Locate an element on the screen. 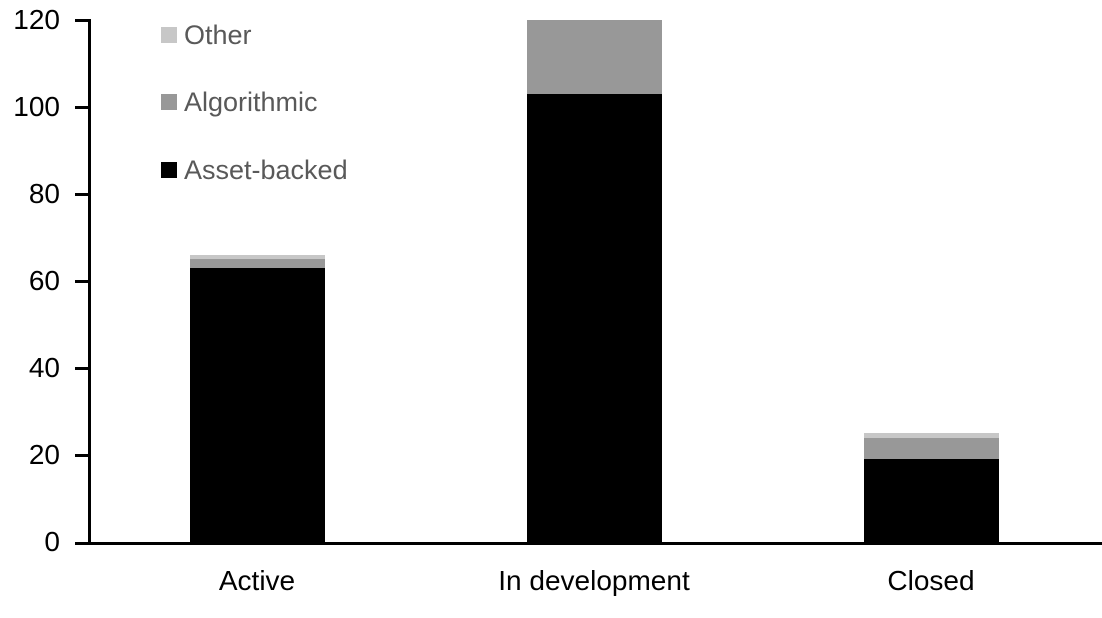  bar-segment-asset-backed-in-development is located at coordinates (594, 317).